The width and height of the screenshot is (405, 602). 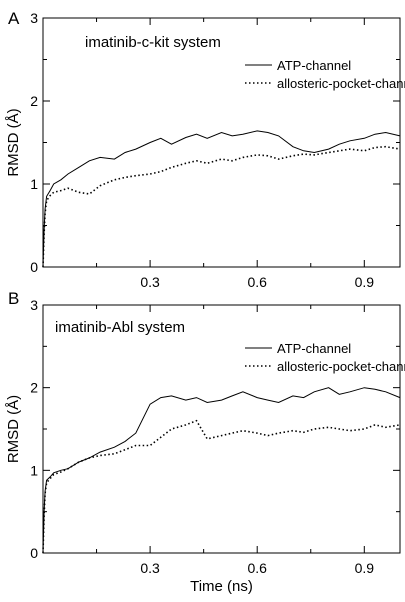 I want to click on panel-letter: B, so click(x=13, y=298).